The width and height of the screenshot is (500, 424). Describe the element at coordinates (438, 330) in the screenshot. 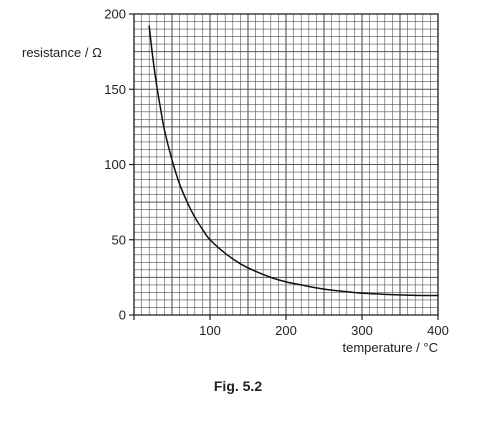

I see `x-tick-label: 400` at that location.